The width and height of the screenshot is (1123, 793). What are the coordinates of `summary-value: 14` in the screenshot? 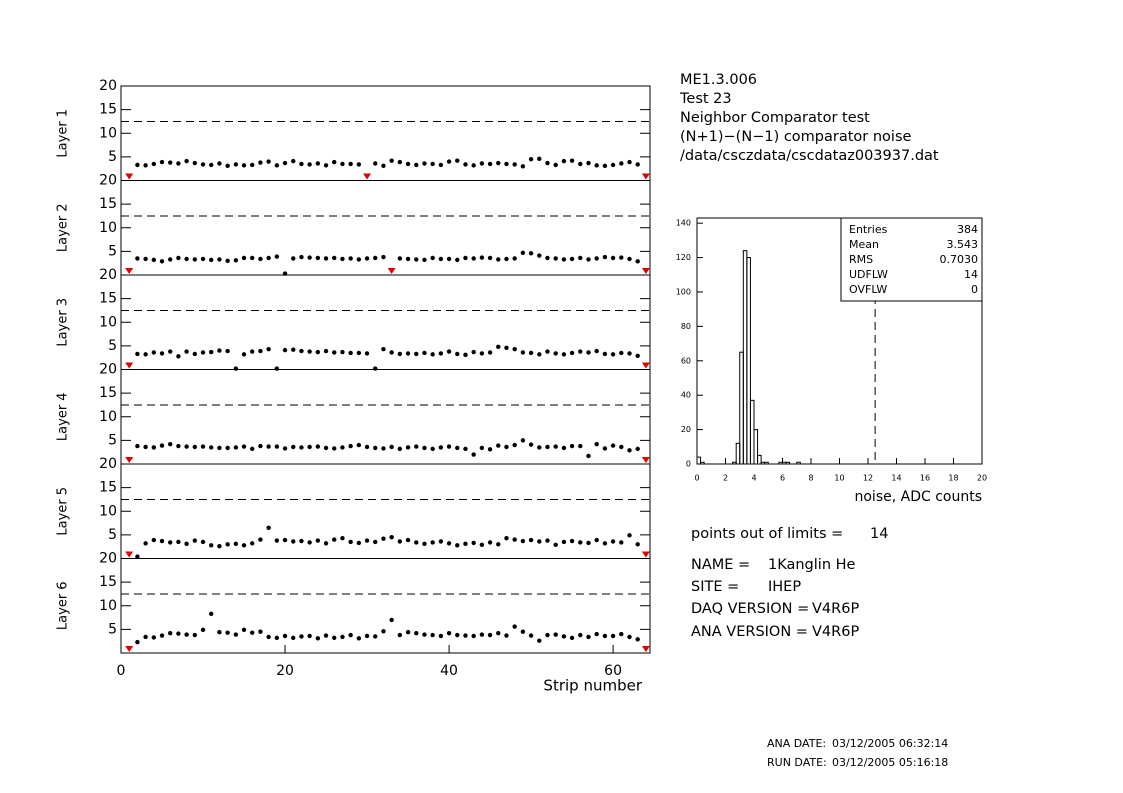 It's located at (879, 534).